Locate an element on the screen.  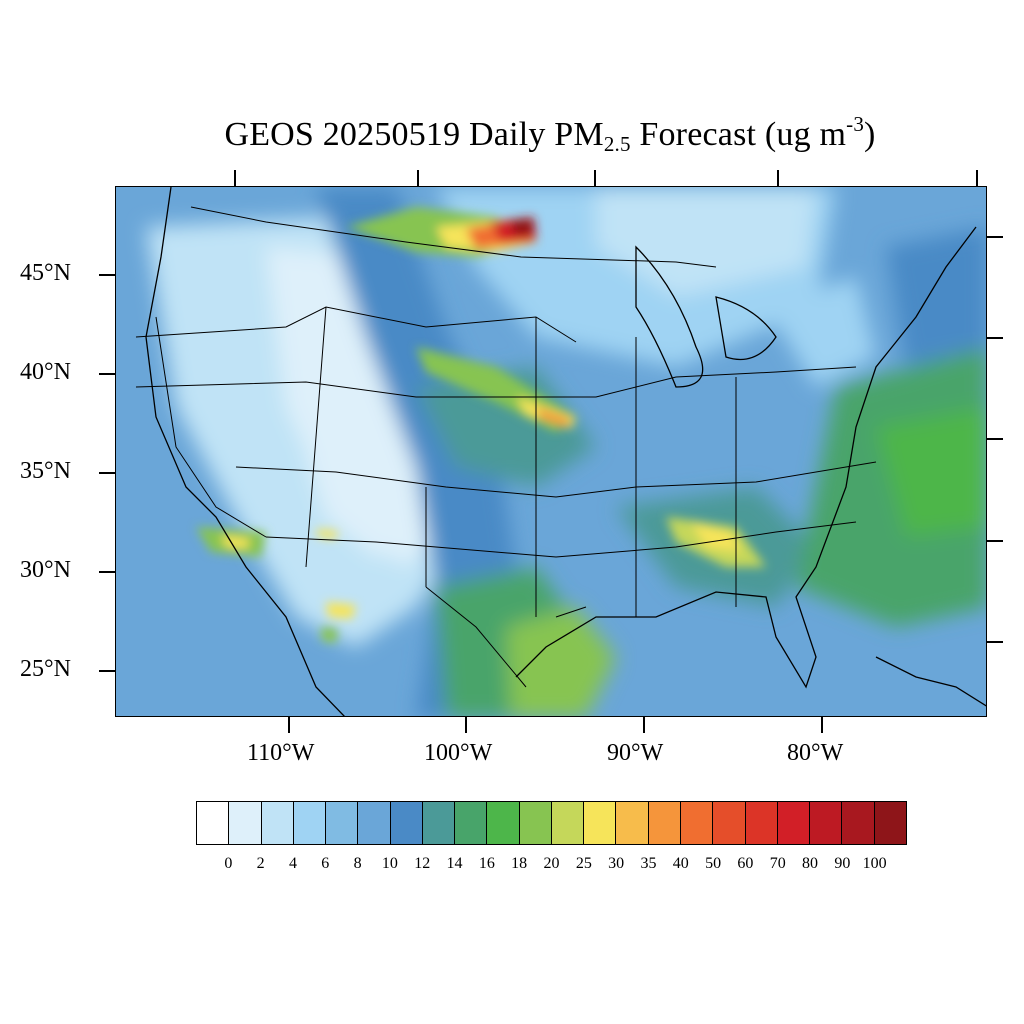
colorbar-label: 80 is located at coordinates (810, 863).